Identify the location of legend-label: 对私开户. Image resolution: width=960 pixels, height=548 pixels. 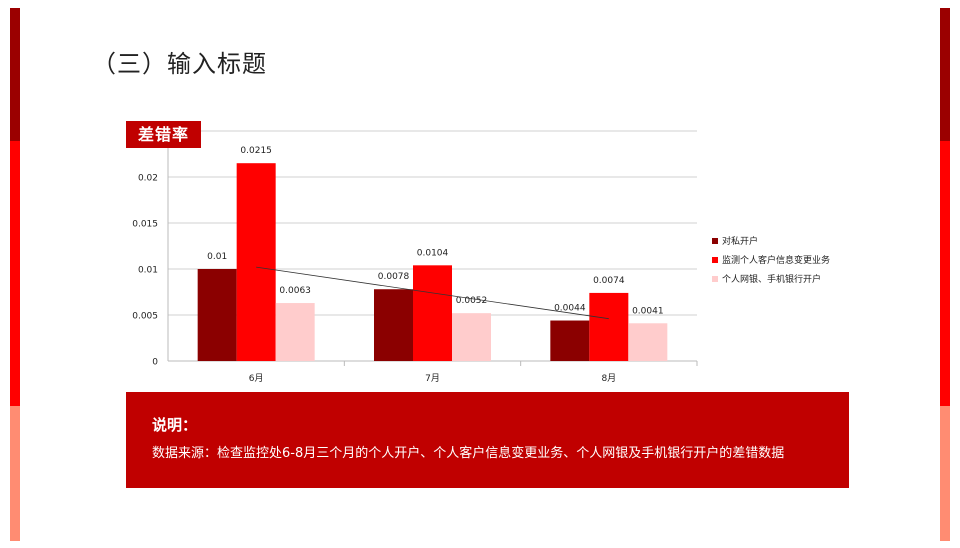
(740, 242).